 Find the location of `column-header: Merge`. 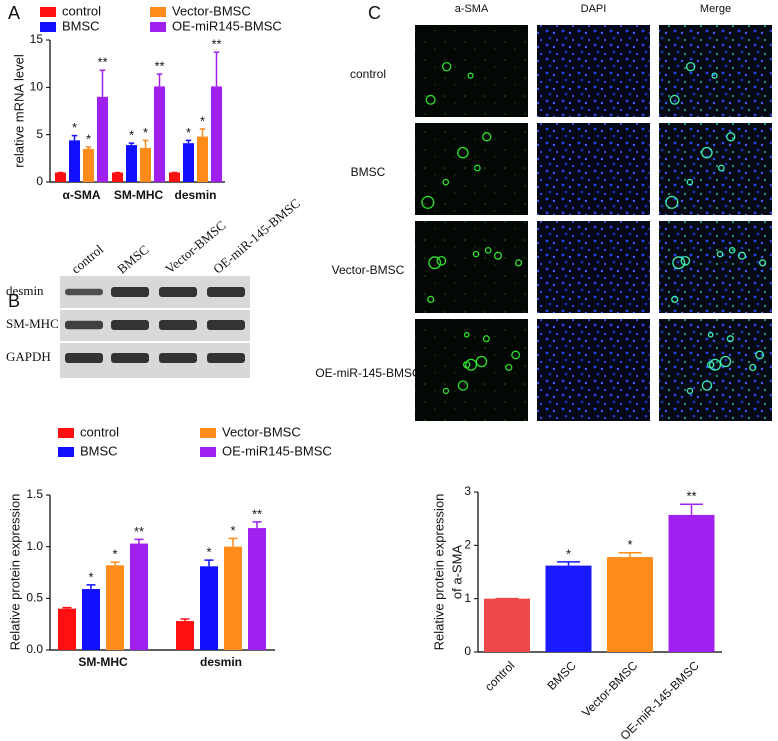

column-header: Merge is located at coordinates (715, 9).